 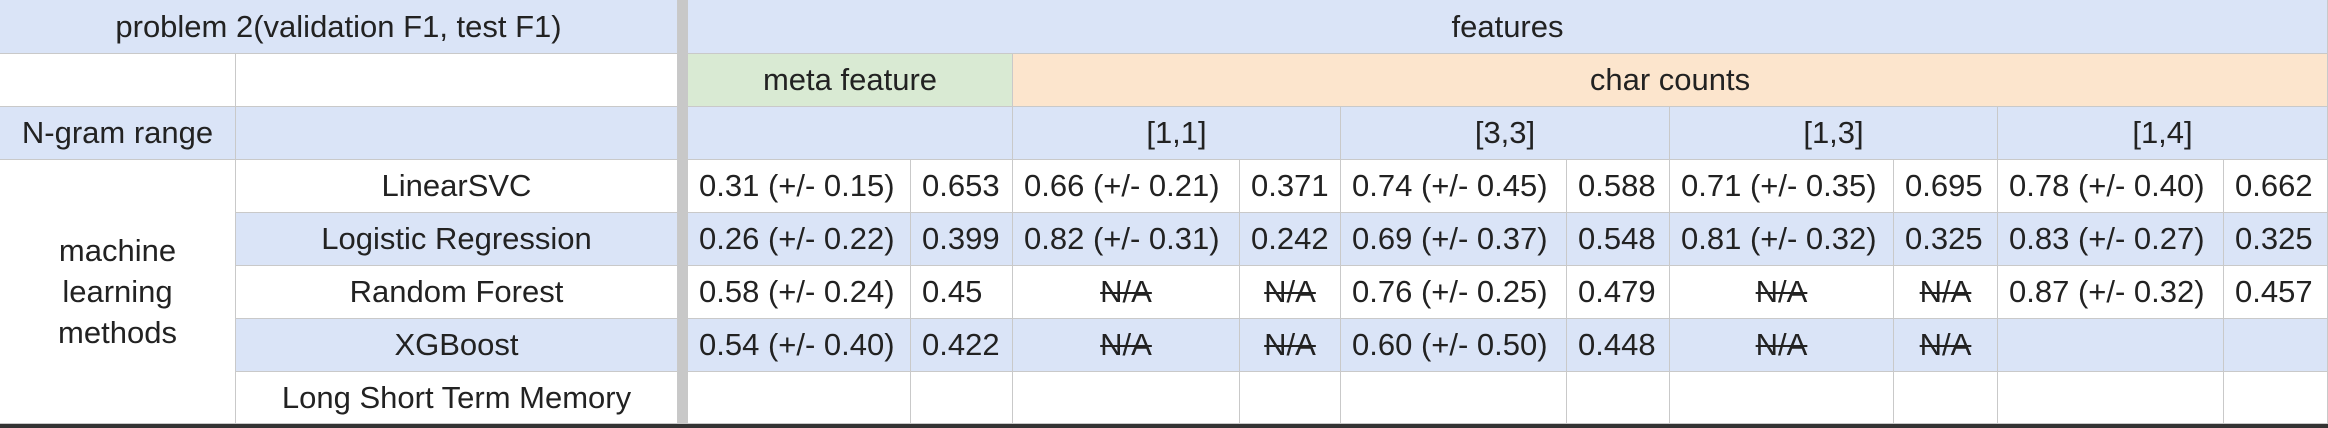 I want to click on meta-feature-label: meta feature, so click(x=850, y=79).